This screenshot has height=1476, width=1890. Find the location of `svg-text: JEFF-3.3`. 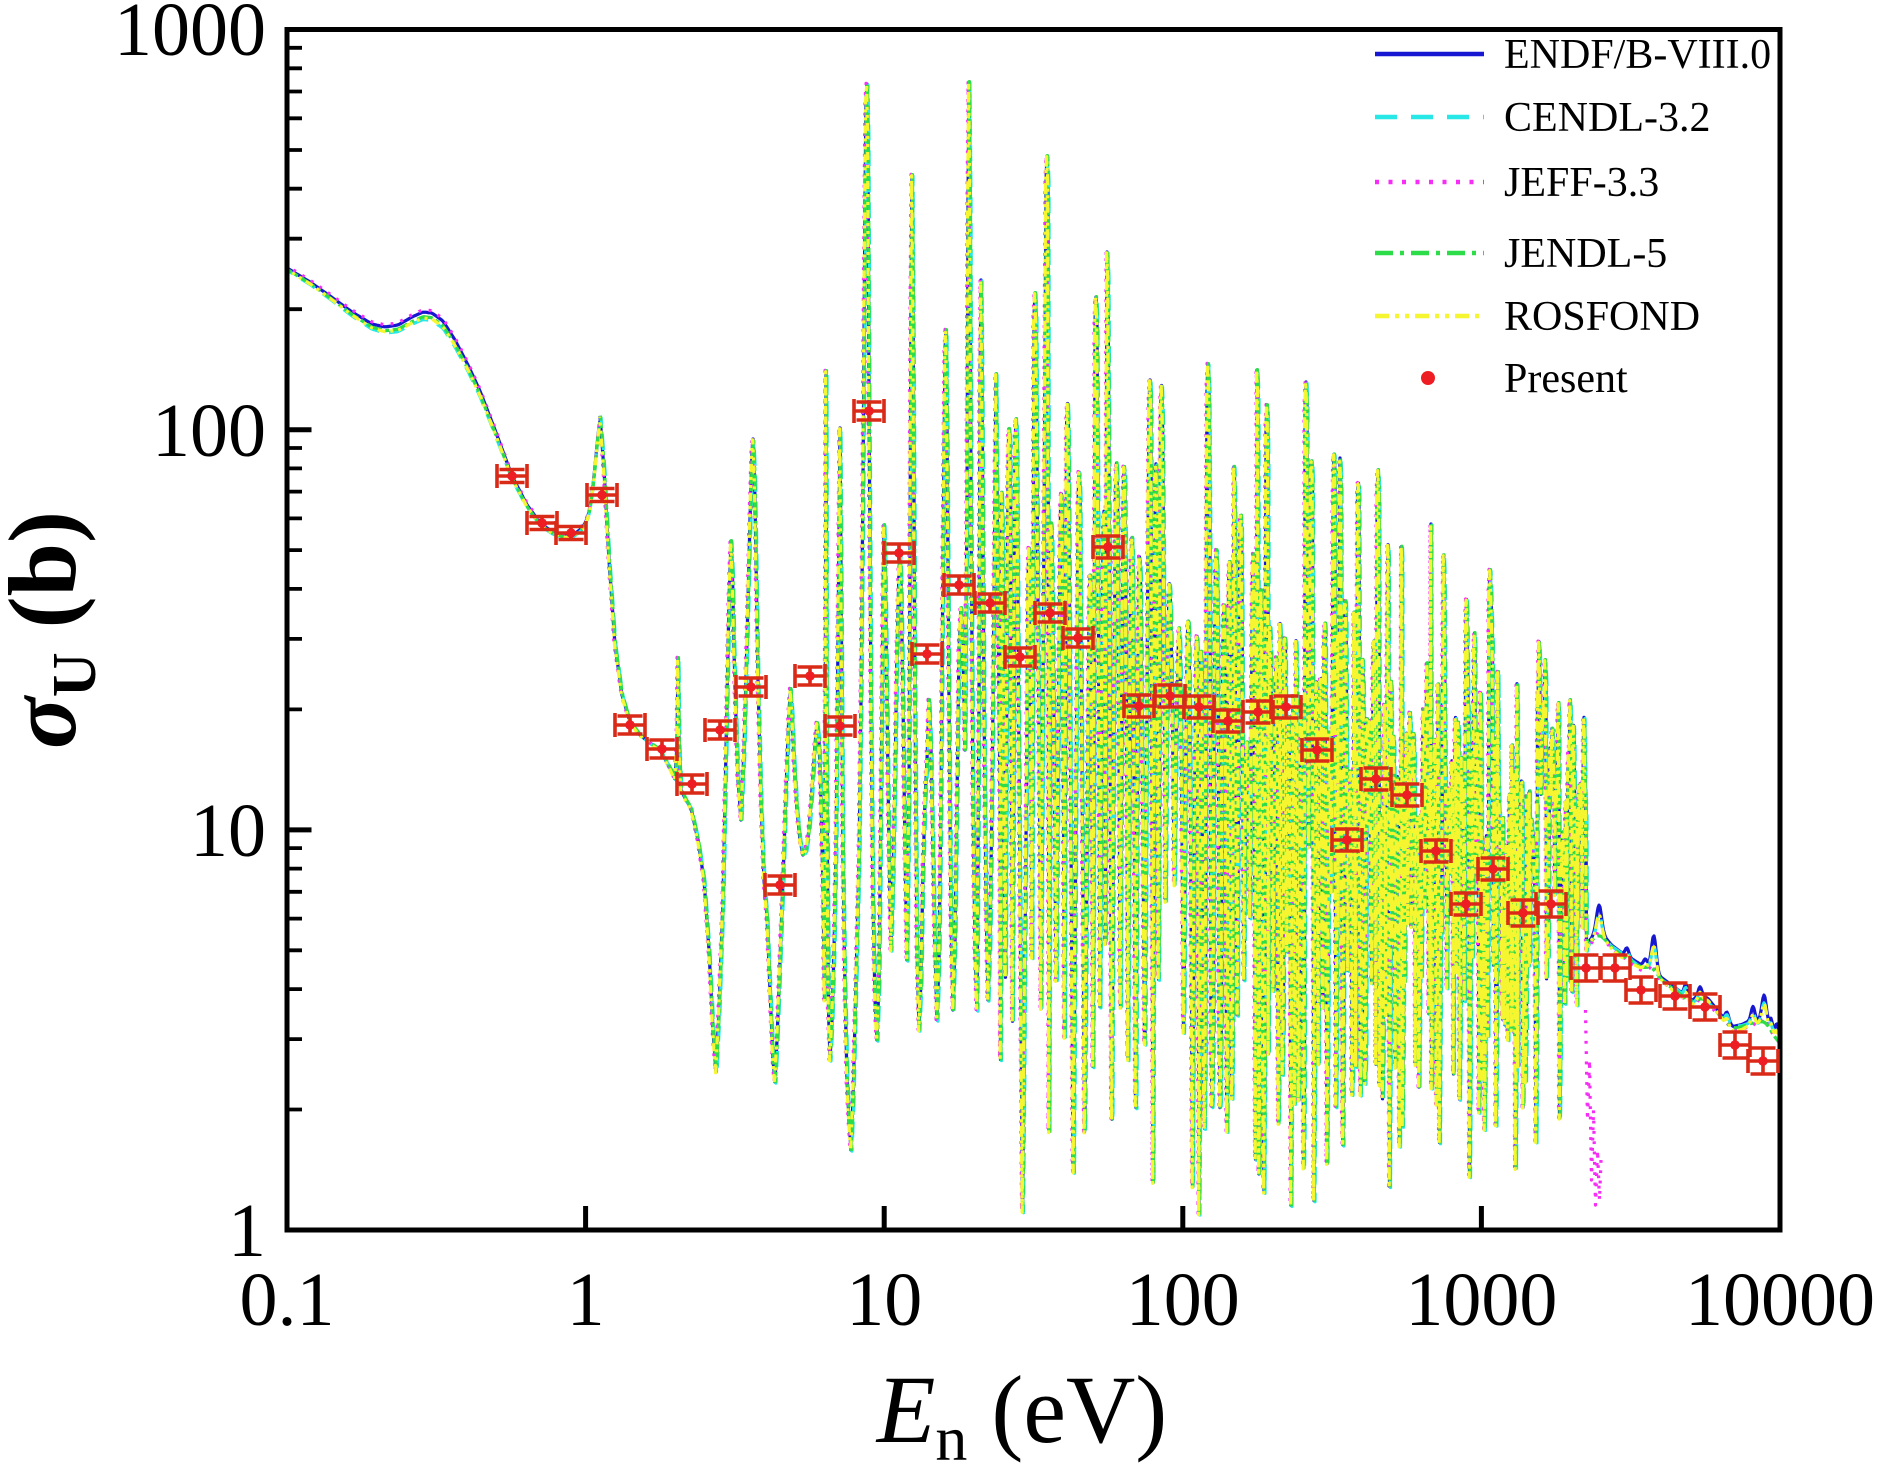

svg-text: JEFF-3.3 is located at coordinates (1581, 183).